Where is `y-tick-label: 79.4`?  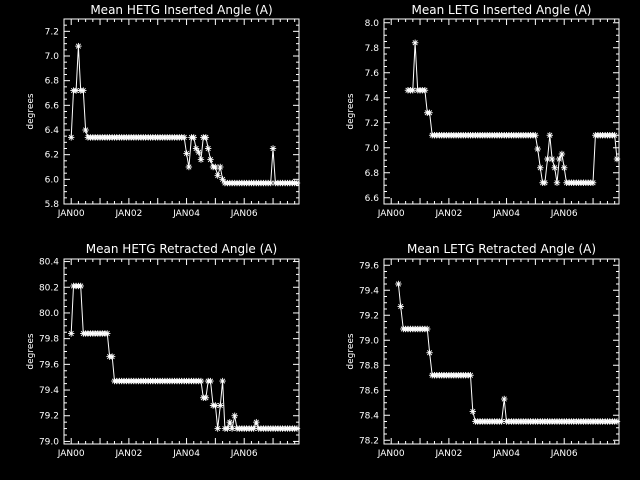 y-tick-label: 79.4 is located at coordinates (369, 291).